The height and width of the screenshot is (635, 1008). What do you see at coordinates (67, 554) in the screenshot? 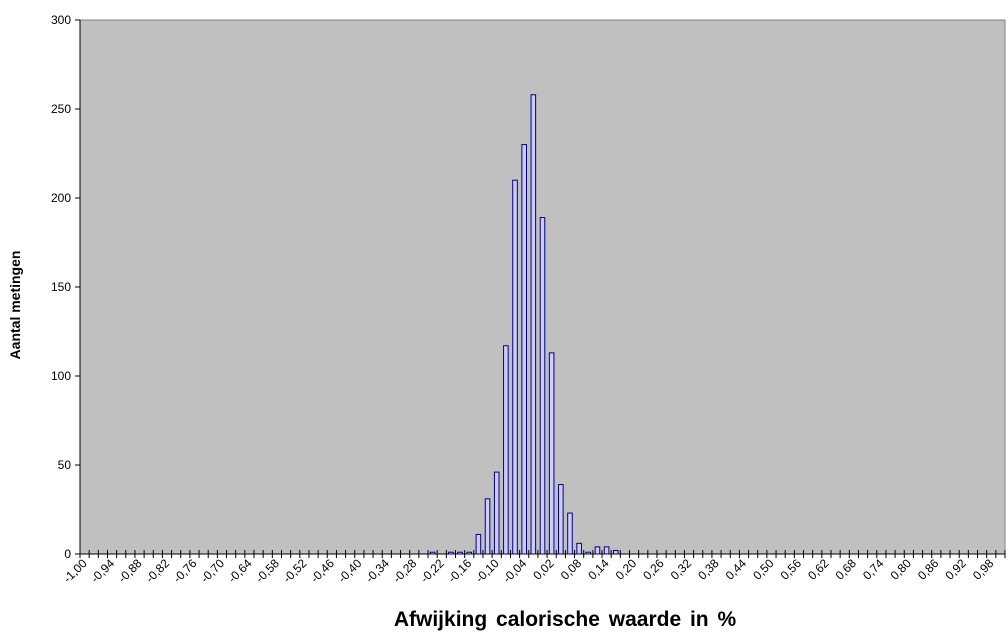
I see `y-tick-label: 0` at bounding box center [67, 554].